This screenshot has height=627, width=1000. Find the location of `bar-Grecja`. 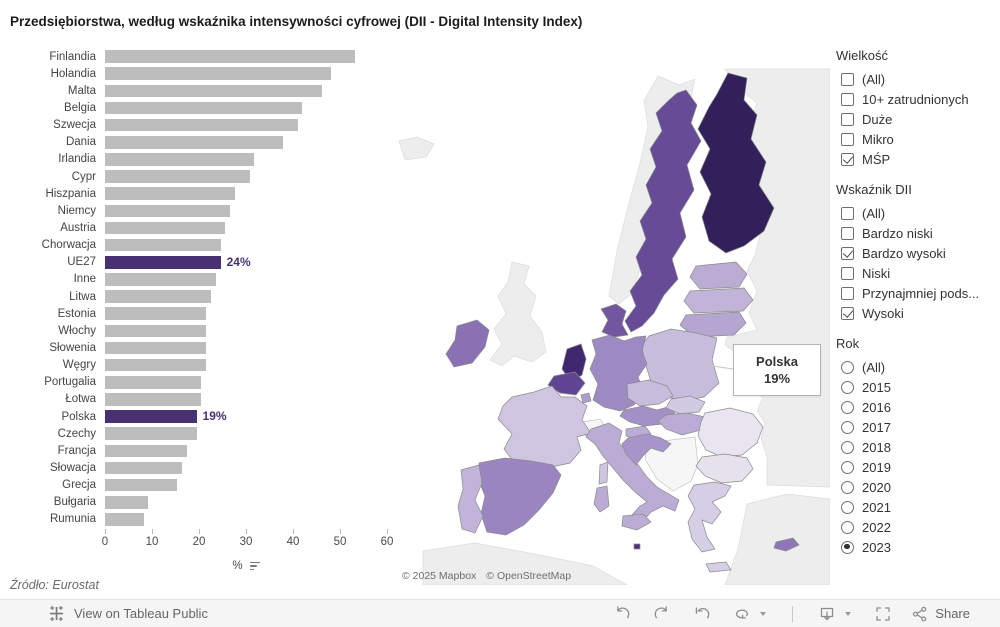

bar-Grecja is located at coordinates (141, 485).